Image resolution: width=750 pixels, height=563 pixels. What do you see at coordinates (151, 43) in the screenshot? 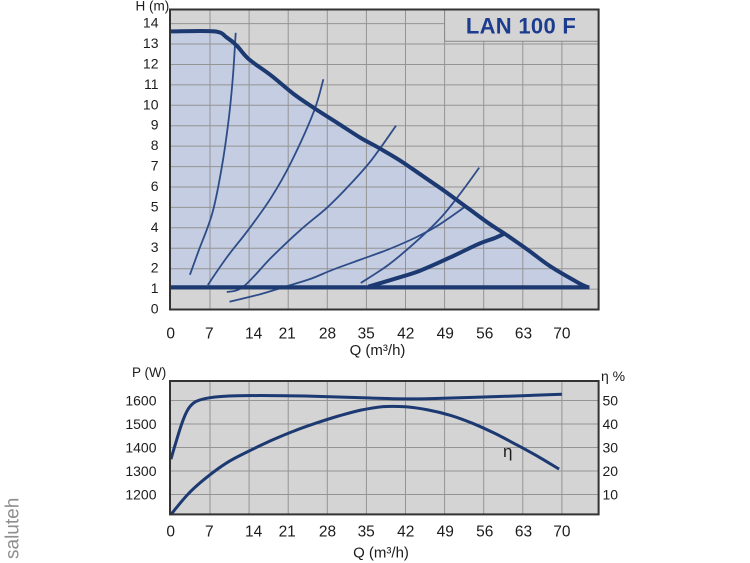
I see `svg-text: 13` at bounding box center [151, 43].